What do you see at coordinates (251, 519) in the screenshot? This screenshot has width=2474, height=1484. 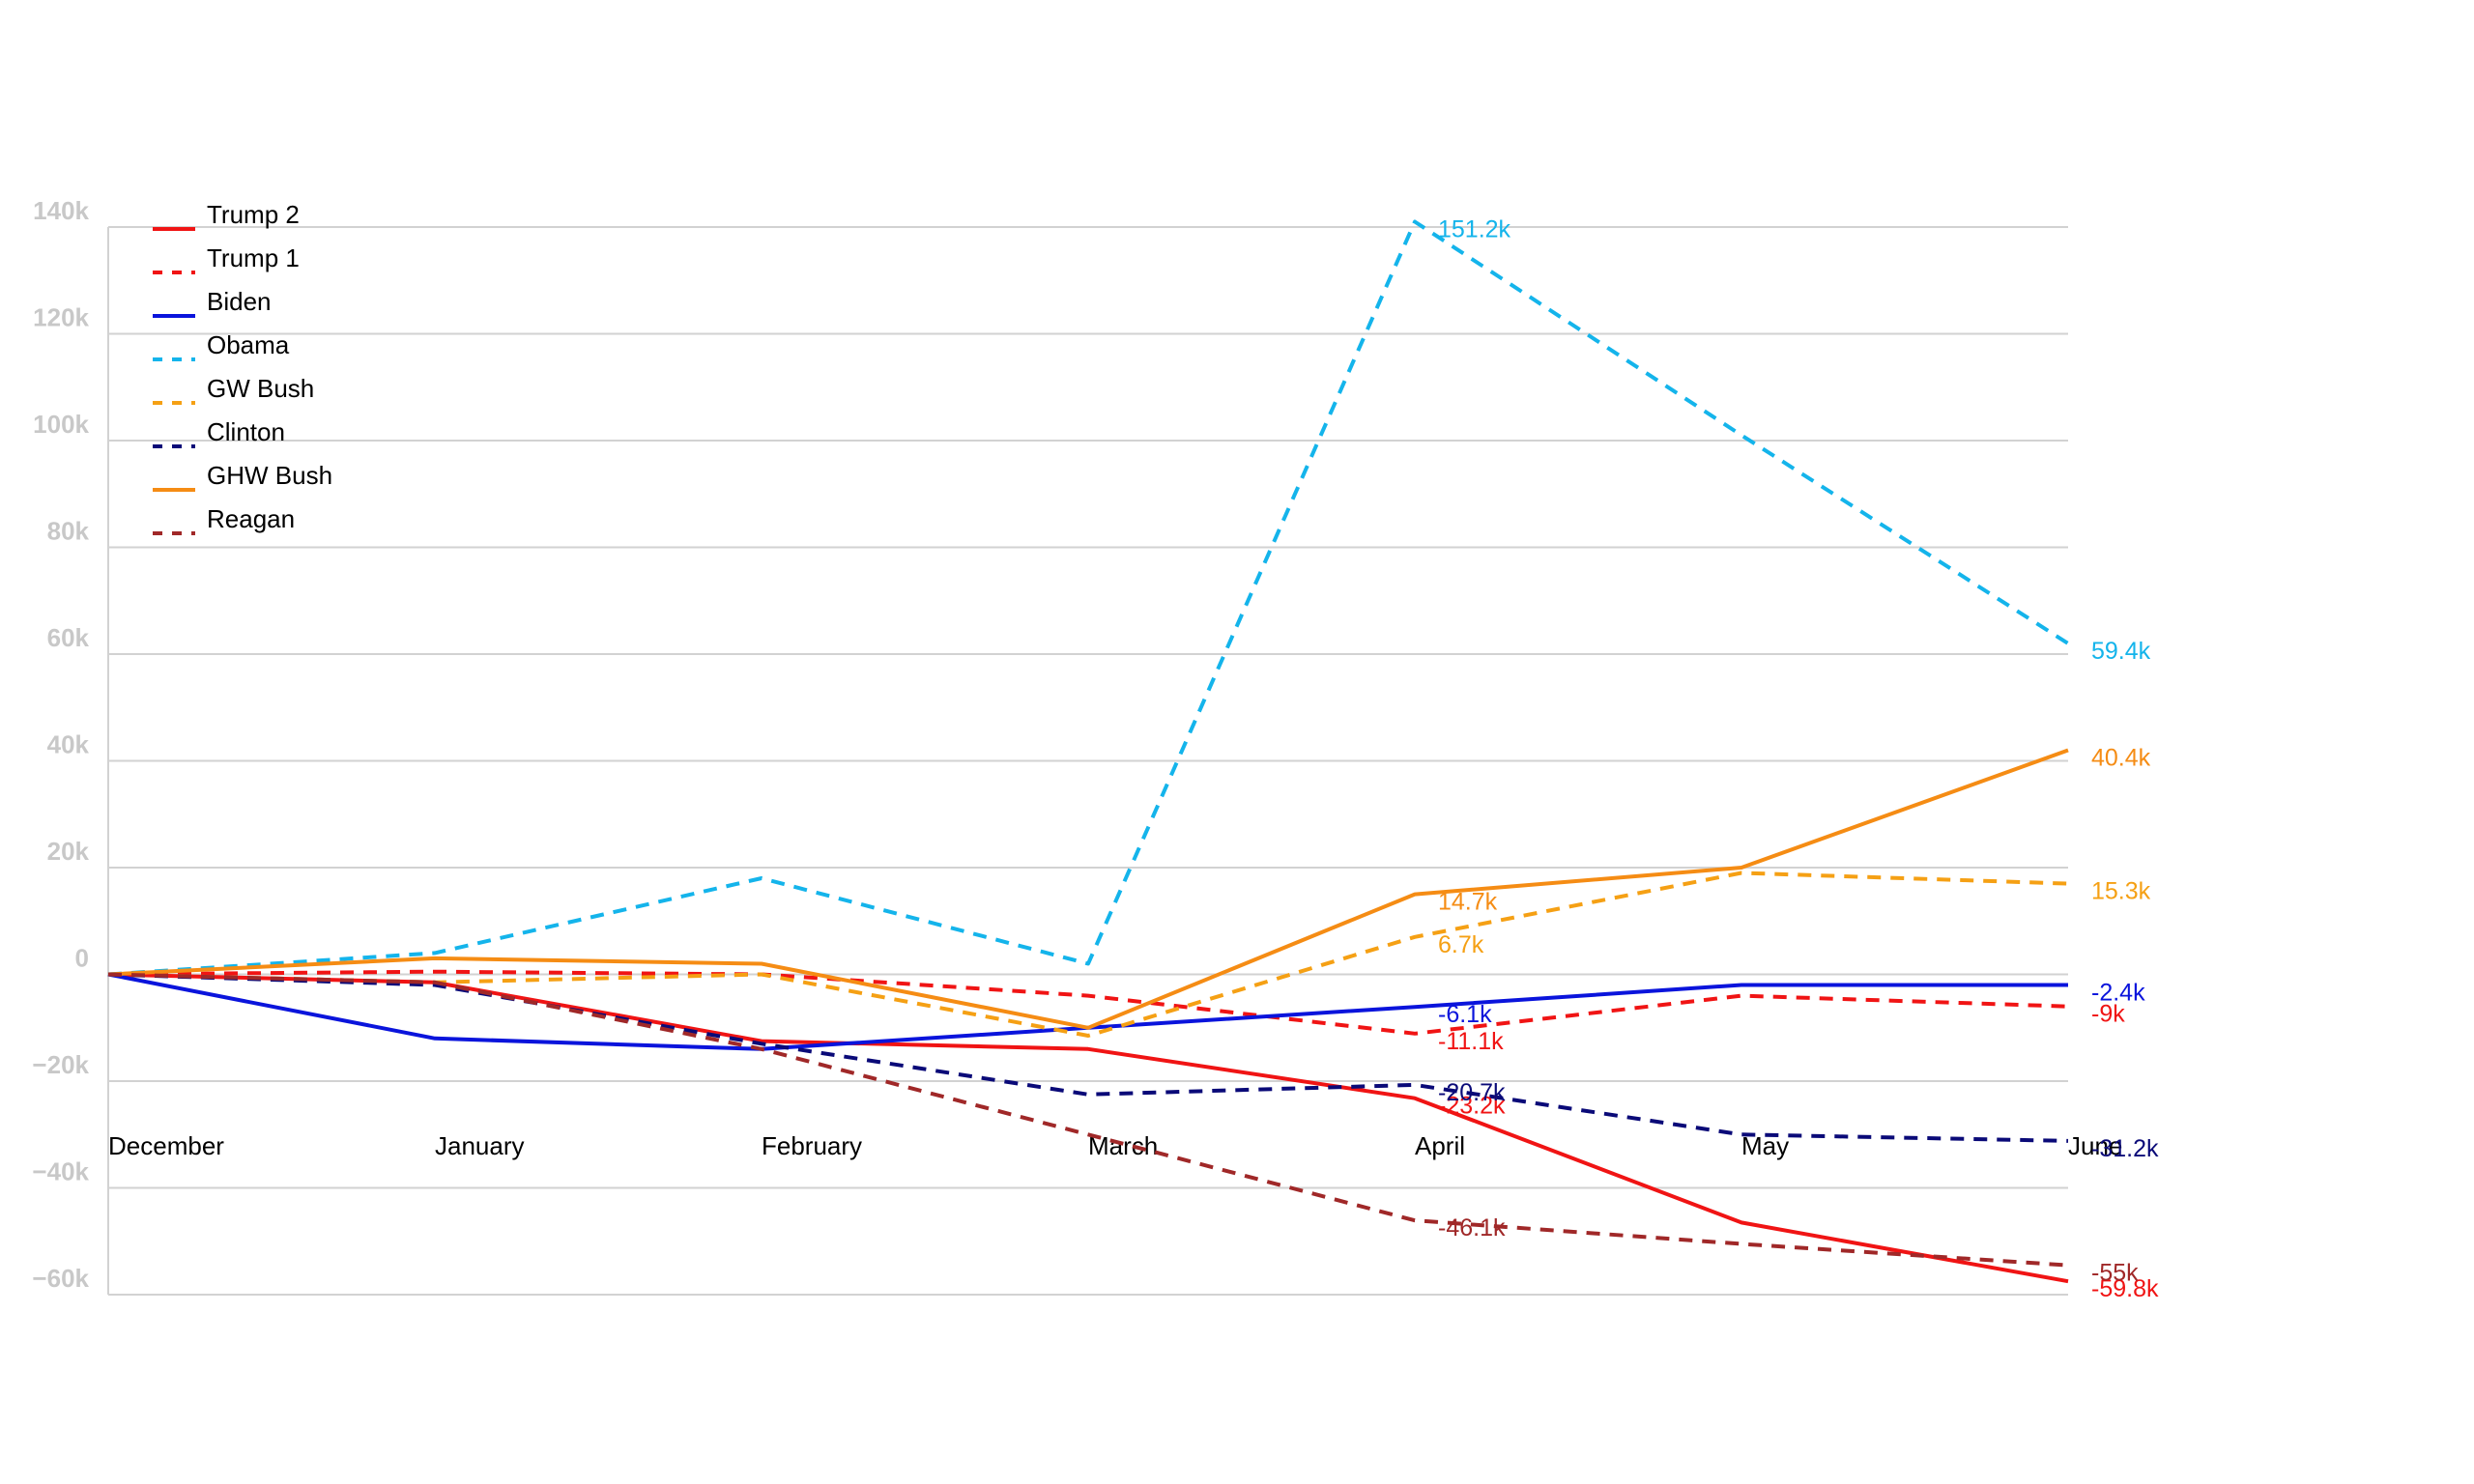 I see `legend-label: Reagan` at bounding box center [251, 519].